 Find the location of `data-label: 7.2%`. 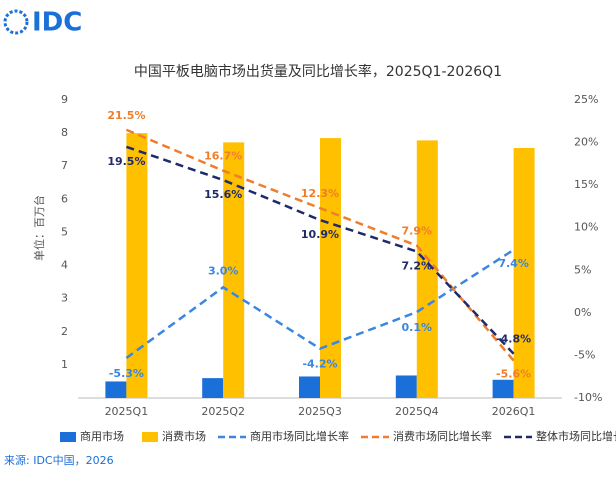

data-label: 7.2% is located at coordinates (417, 266).